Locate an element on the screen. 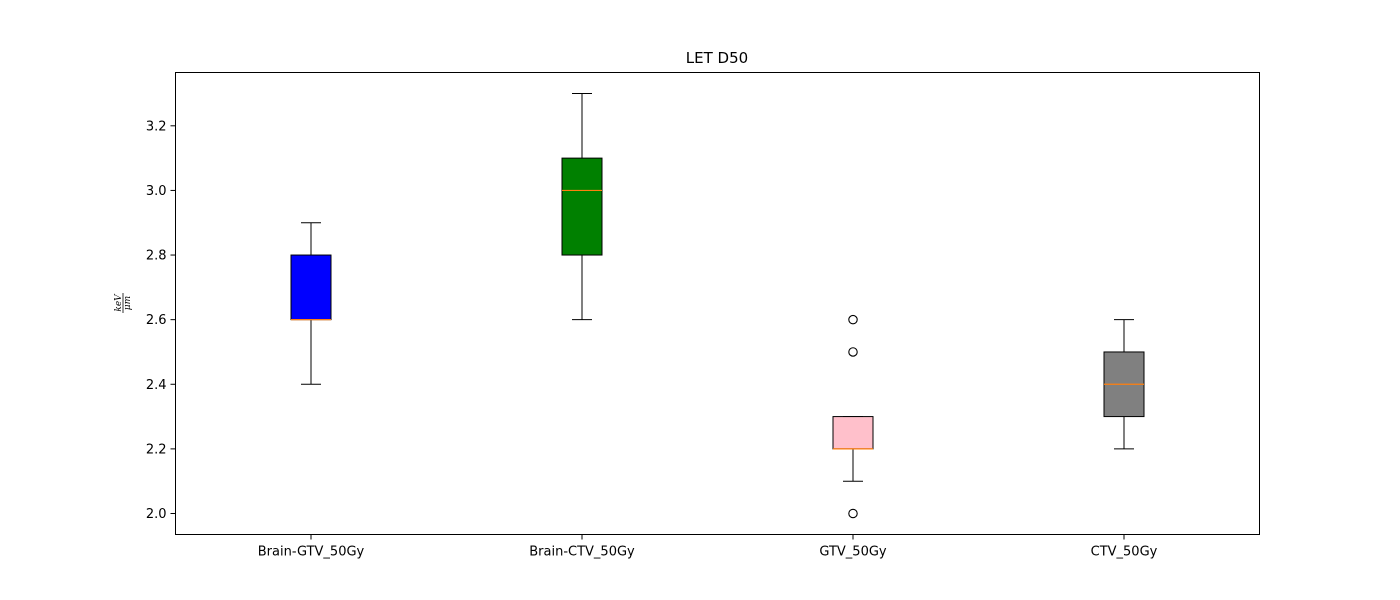 Image resolution: width=1400 pixels, height=600 pixels. y-tick-label: 2.2 is located at coordinates (156, 449).